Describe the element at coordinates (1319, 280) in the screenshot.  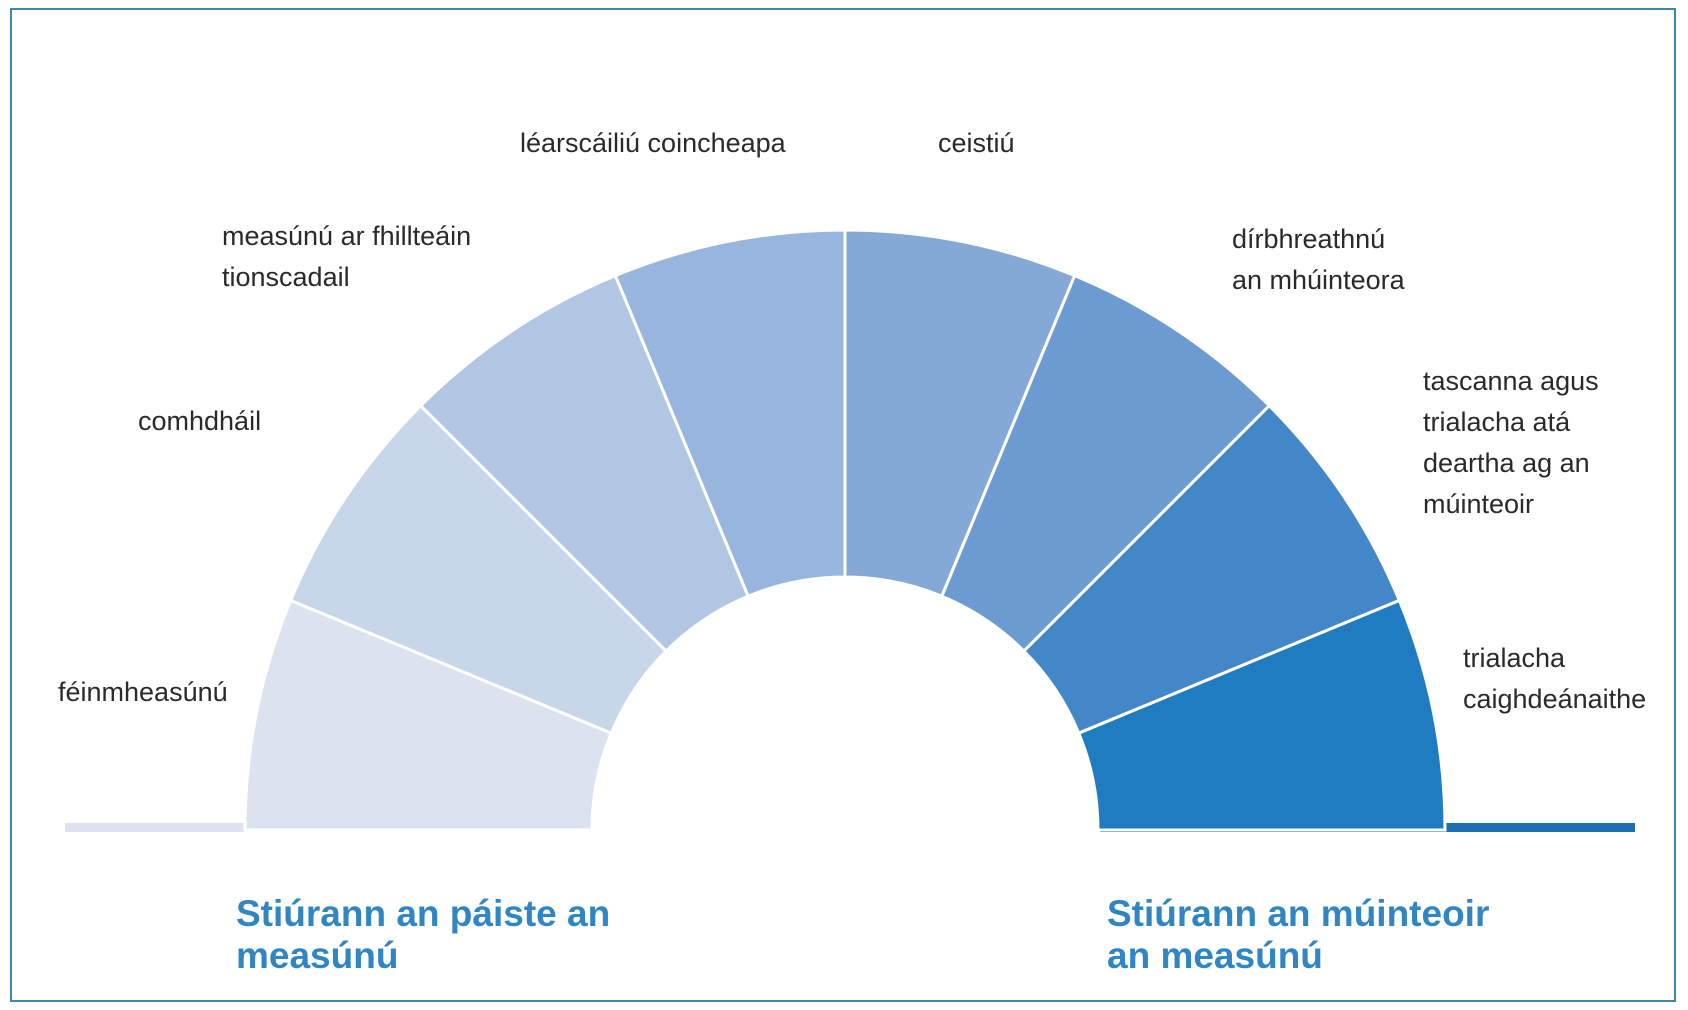
I see `segment-label-line: an mhúinteora` at that location.